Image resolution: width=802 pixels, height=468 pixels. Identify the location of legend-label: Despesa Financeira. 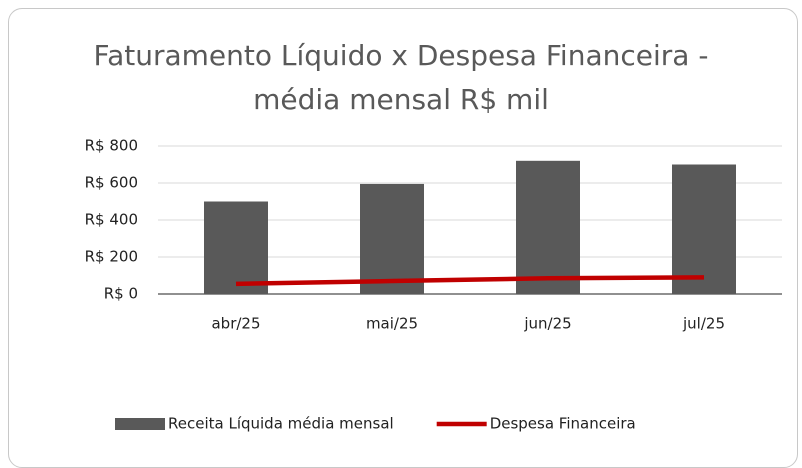
(563, 424).